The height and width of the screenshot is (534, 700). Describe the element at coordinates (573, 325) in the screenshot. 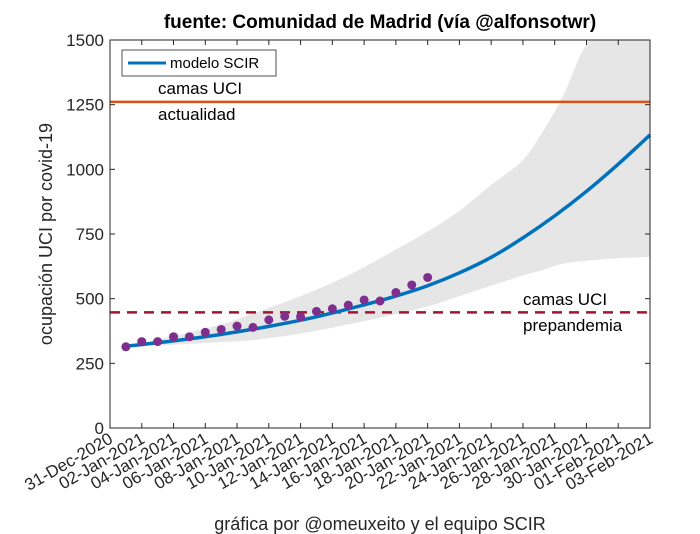

I see `annot-prepandemia-line2: prepandemia` at that location.